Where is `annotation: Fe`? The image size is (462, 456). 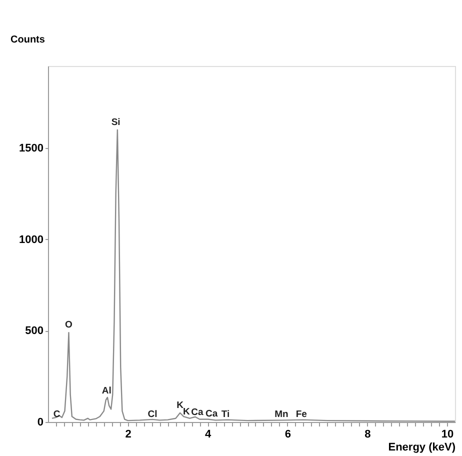 annotation: Fe is located at coordinates (301, 414).